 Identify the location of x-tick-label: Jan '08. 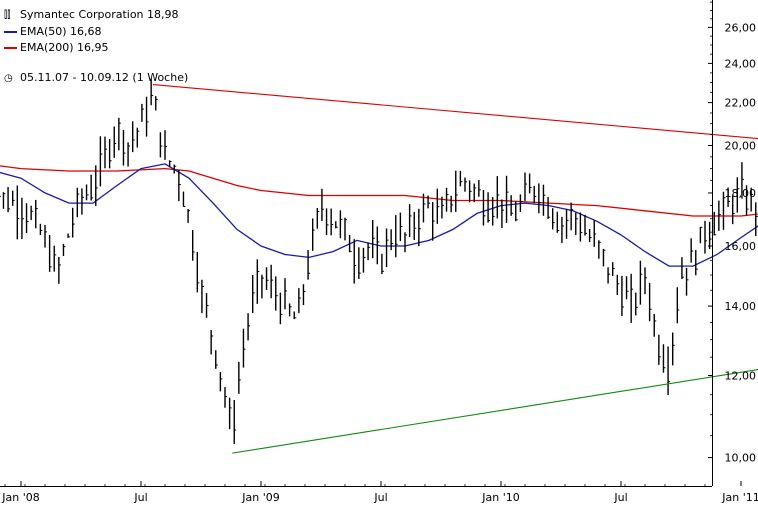
(20, 497).